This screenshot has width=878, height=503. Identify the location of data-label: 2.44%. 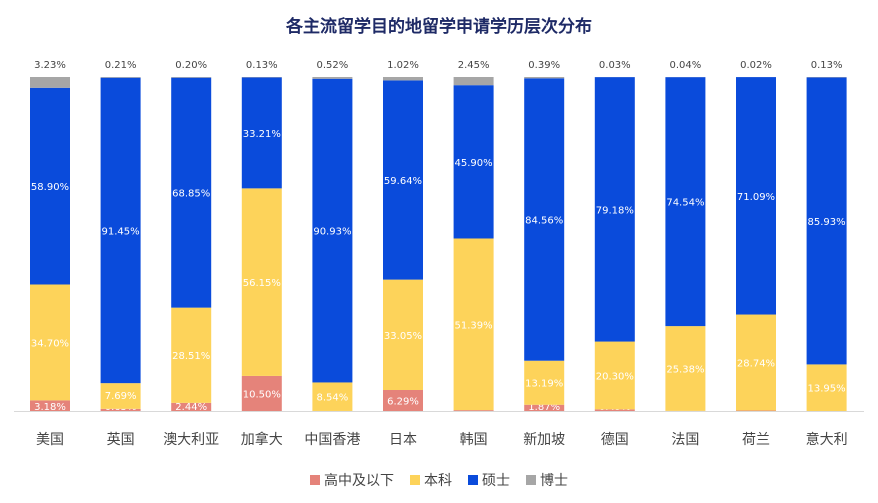
(191, 407).